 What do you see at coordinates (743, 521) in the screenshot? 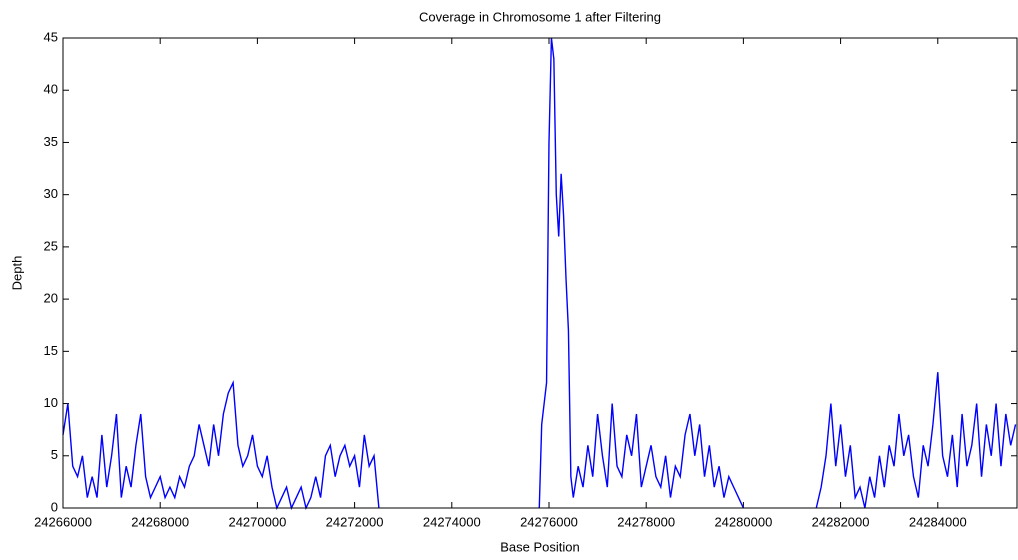
I see `x-tick-label: 24280000` at bounding box center [743, 521].